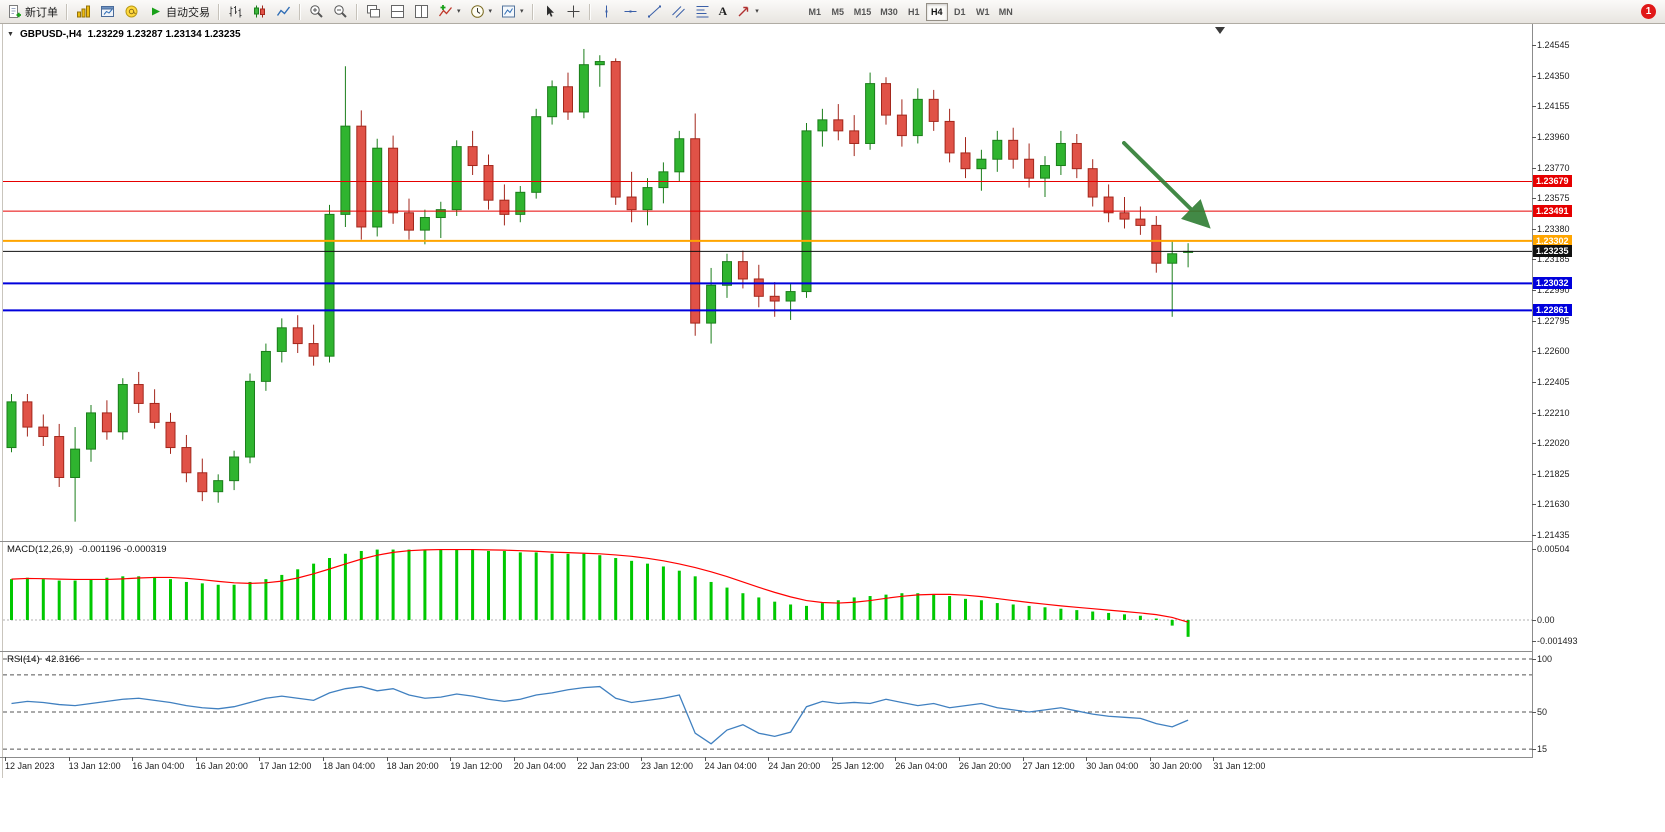 The image size is (1665, 832). I want to click on time-axis-label: 12 Jan 2023, so click(30, 766).